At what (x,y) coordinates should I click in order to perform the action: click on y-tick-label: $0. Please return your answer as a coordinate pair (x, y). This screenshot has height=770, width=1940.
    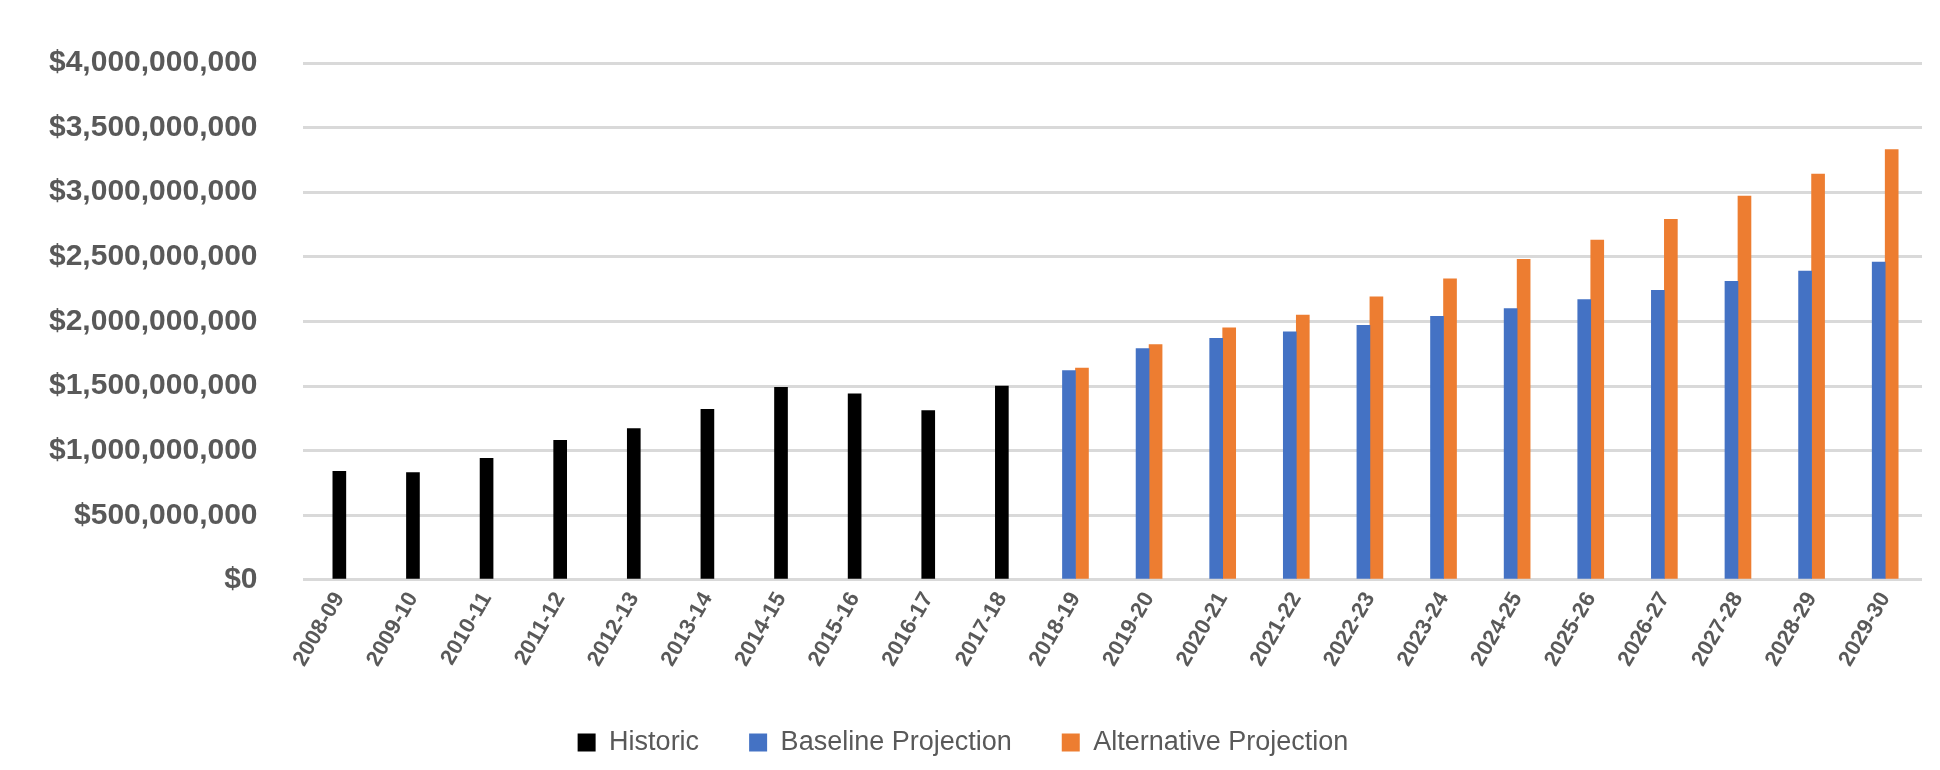
    Looking at the image, I should click on (241, 578).